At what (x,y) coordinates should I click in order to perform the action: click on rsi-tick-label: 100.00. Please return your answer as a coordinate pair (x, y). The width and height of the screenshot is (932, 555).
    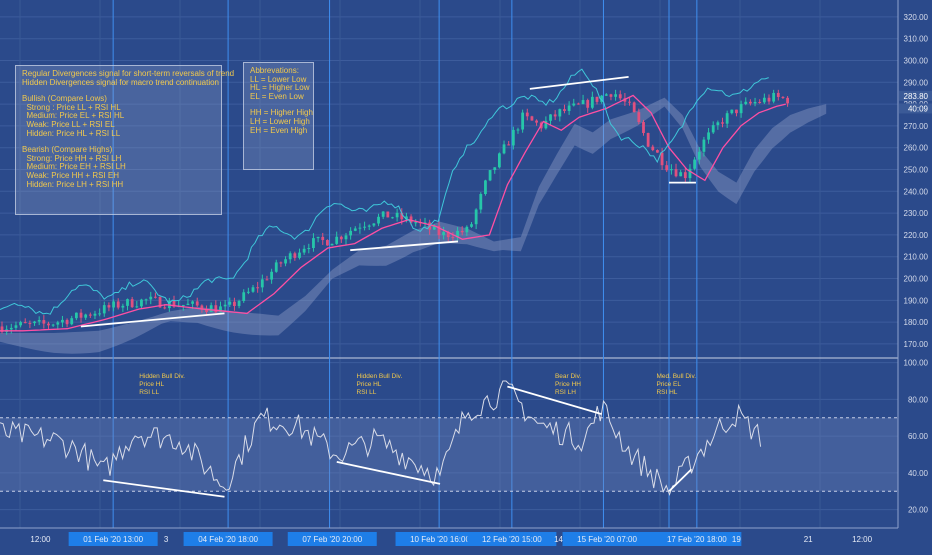
    Looking at the image, I should click on (916, 363).